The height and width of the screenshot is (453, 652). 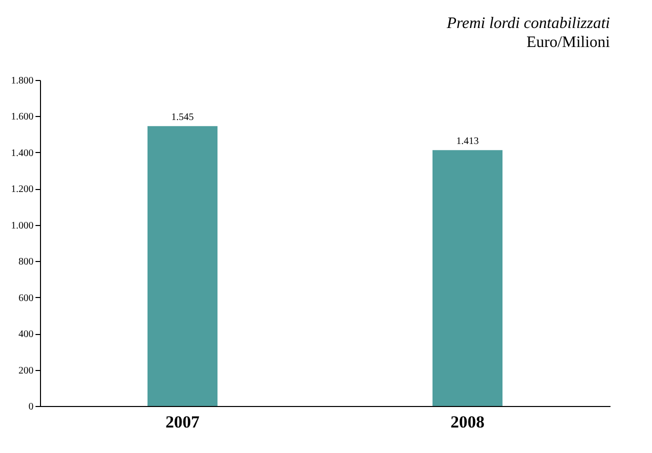 I want to click on data-label: 1.545, so click(x=182, y=118).